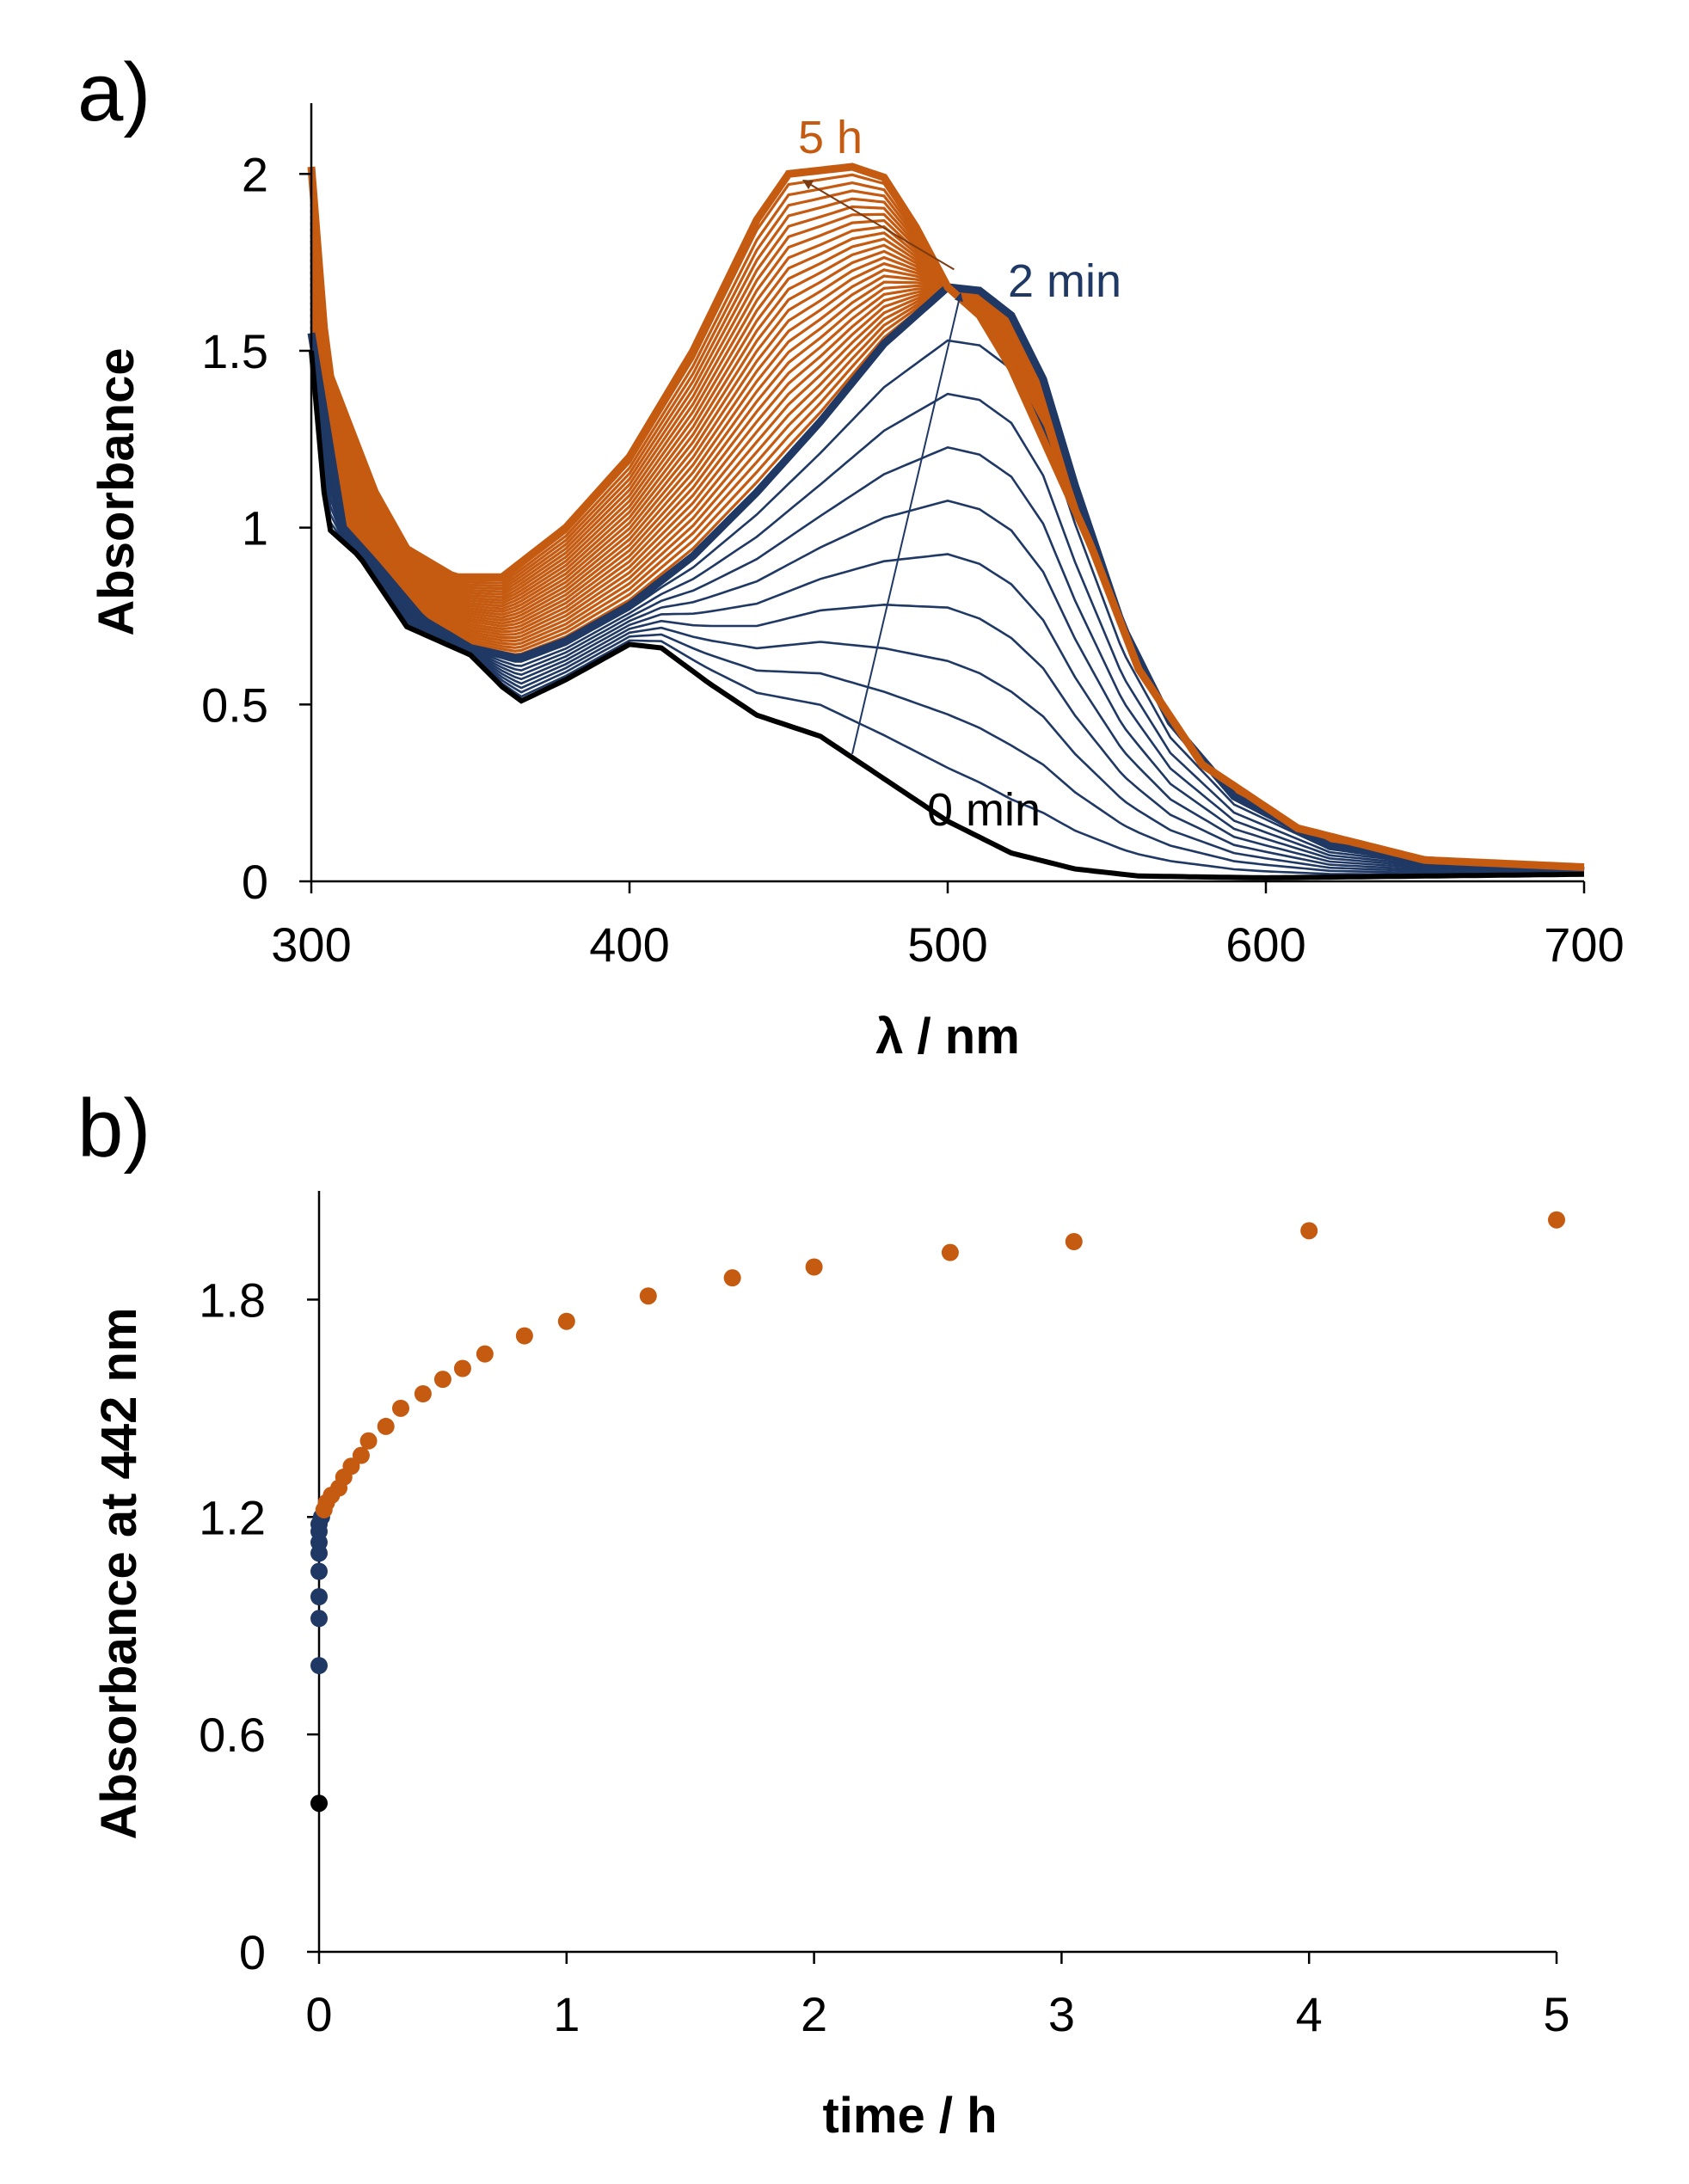 Image resolution: width=1689 pixels, height=2184 pixels. I want to click on arrow-0min-to-2min, so click(907, 523).